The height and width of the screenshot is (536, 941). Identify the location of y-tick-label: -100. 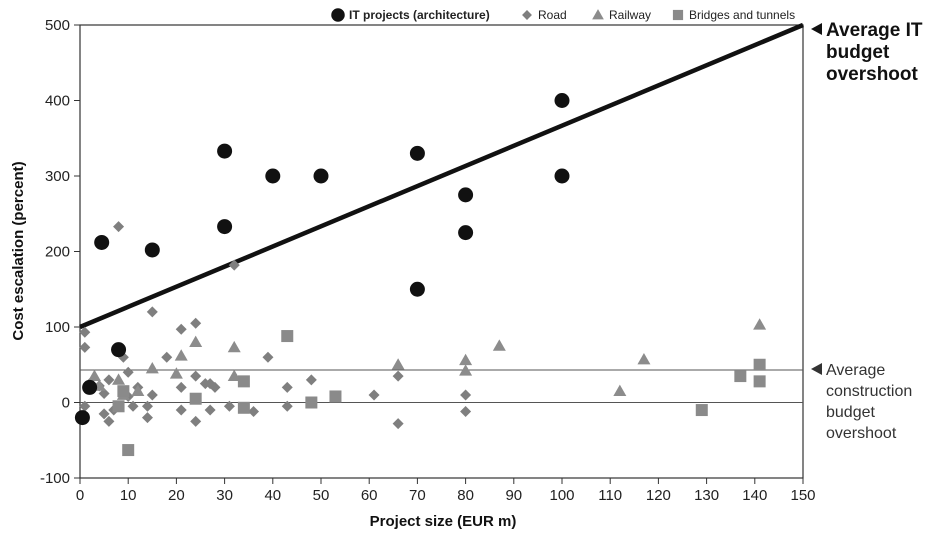
(55, 478).